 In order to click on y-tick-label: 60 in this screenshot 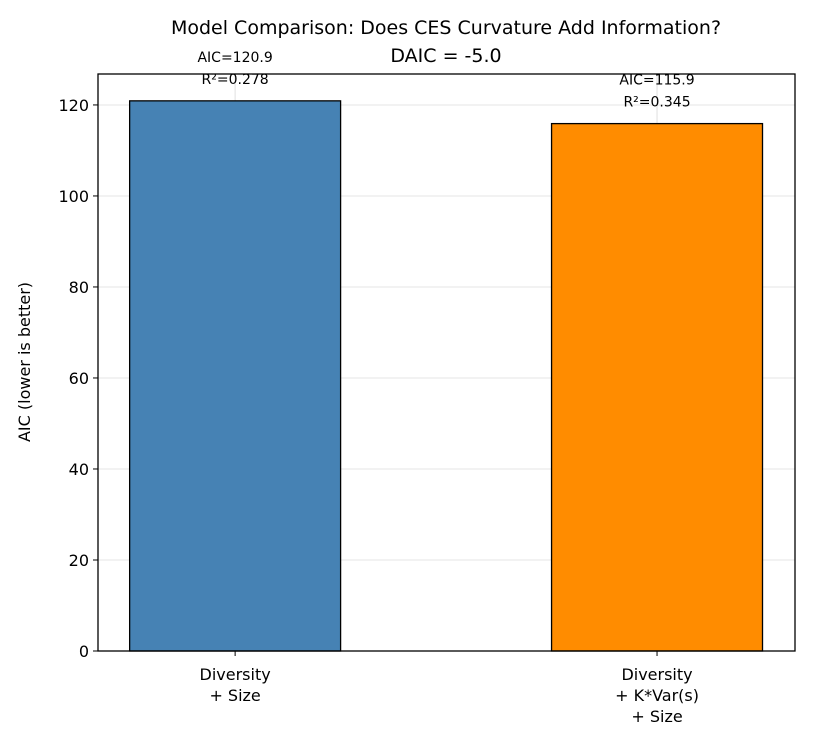, I will do `click(79, 378)`.